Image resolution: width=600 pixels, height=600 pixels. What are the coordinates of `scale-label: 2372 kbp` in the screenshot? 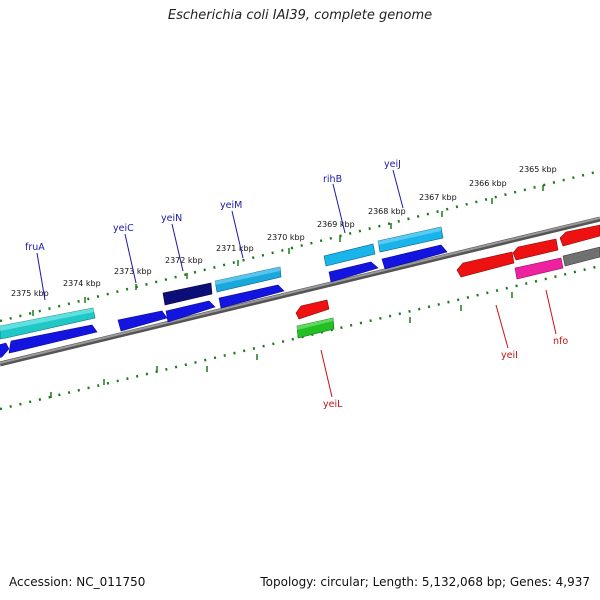 It's located at (184, 260).